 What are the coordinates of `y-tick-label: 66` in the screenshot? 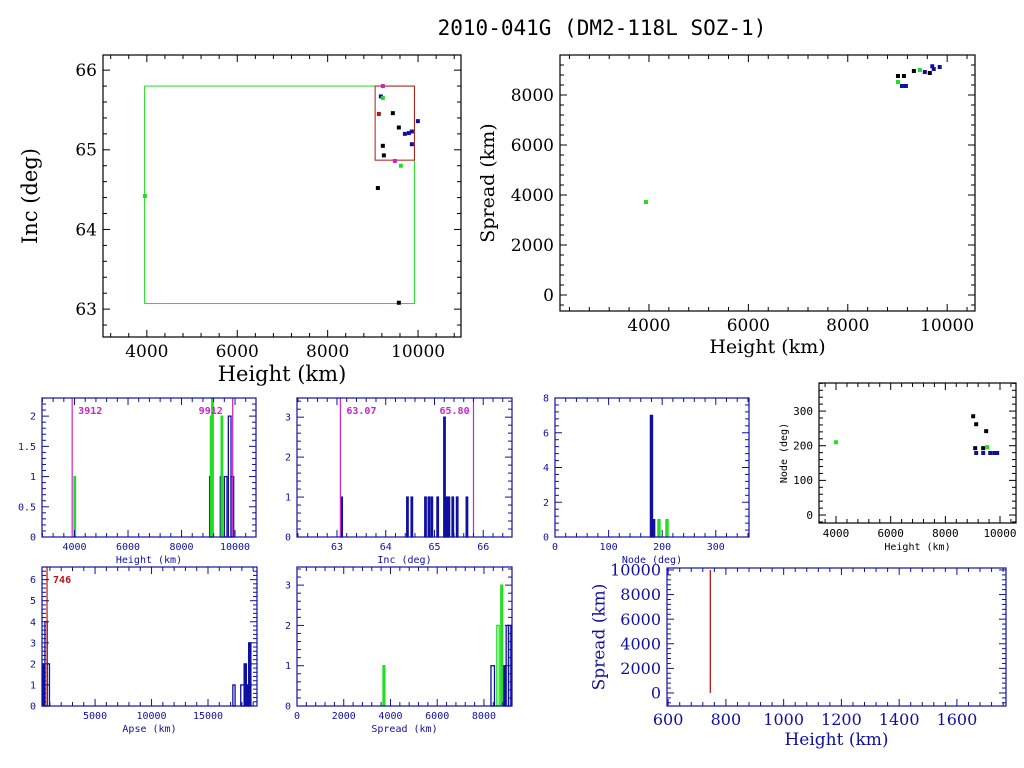 It's located at (86, 71).